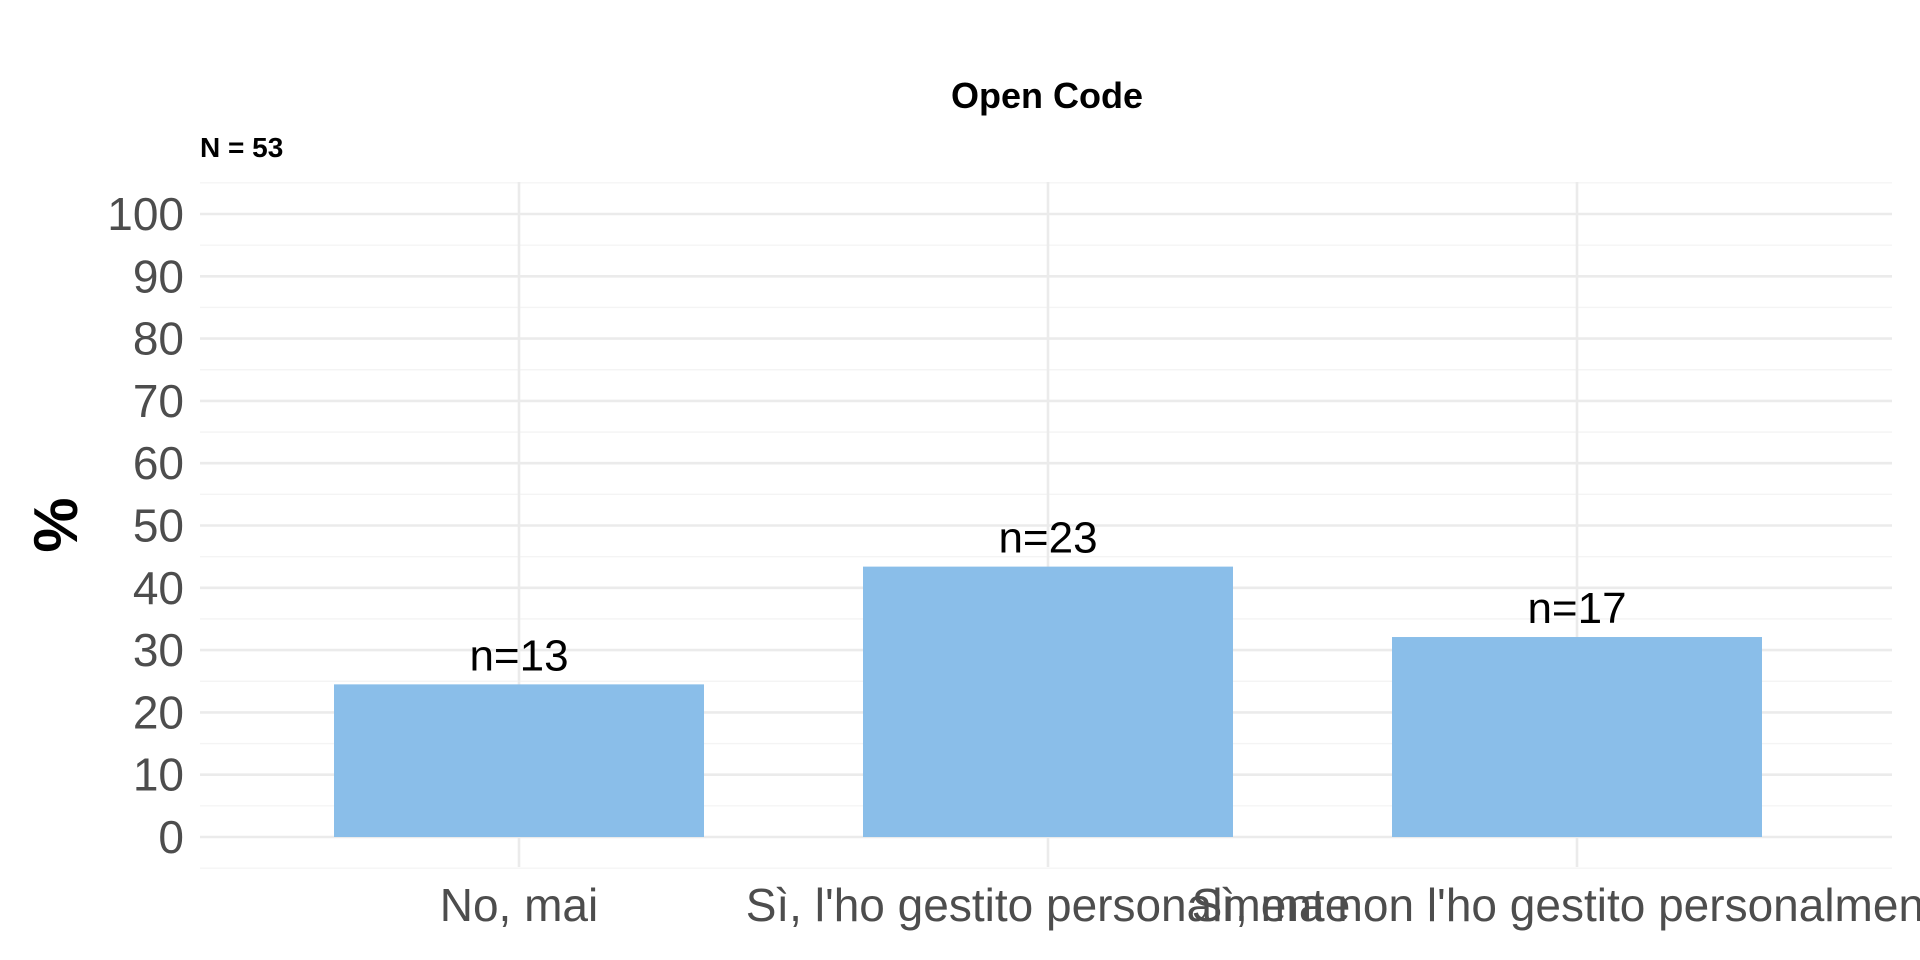 The image size is (1920, 960). Describe the element at coordinates (158, 775) in the screenshot. I see `y-tick-label: 10` at that location.